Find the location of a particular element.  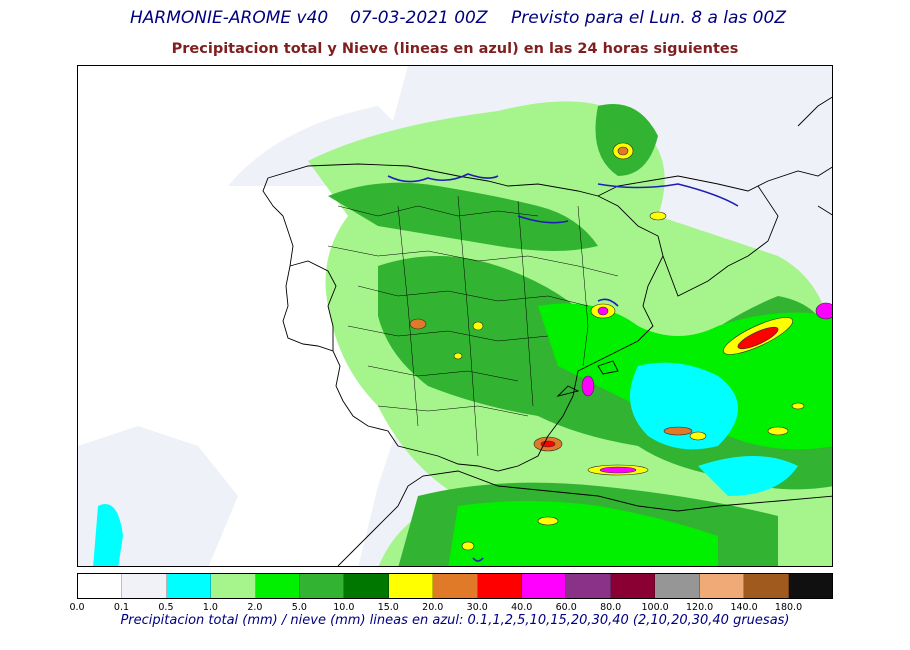

legend-tick-label: 140.0 is located at coordinates (744, 607).